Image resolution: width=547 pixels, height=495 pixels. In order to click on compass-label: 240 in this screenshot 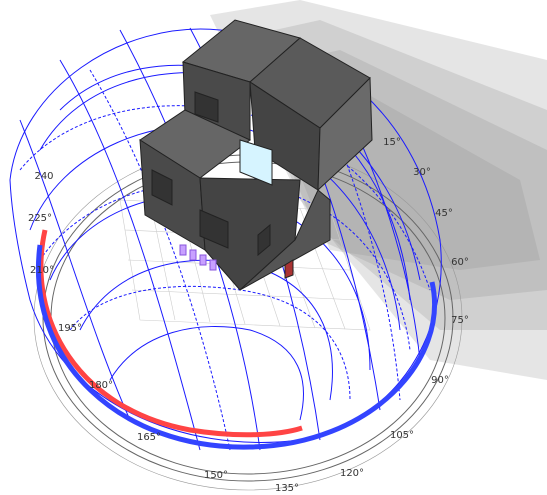, I will do `click(43, 176)`.